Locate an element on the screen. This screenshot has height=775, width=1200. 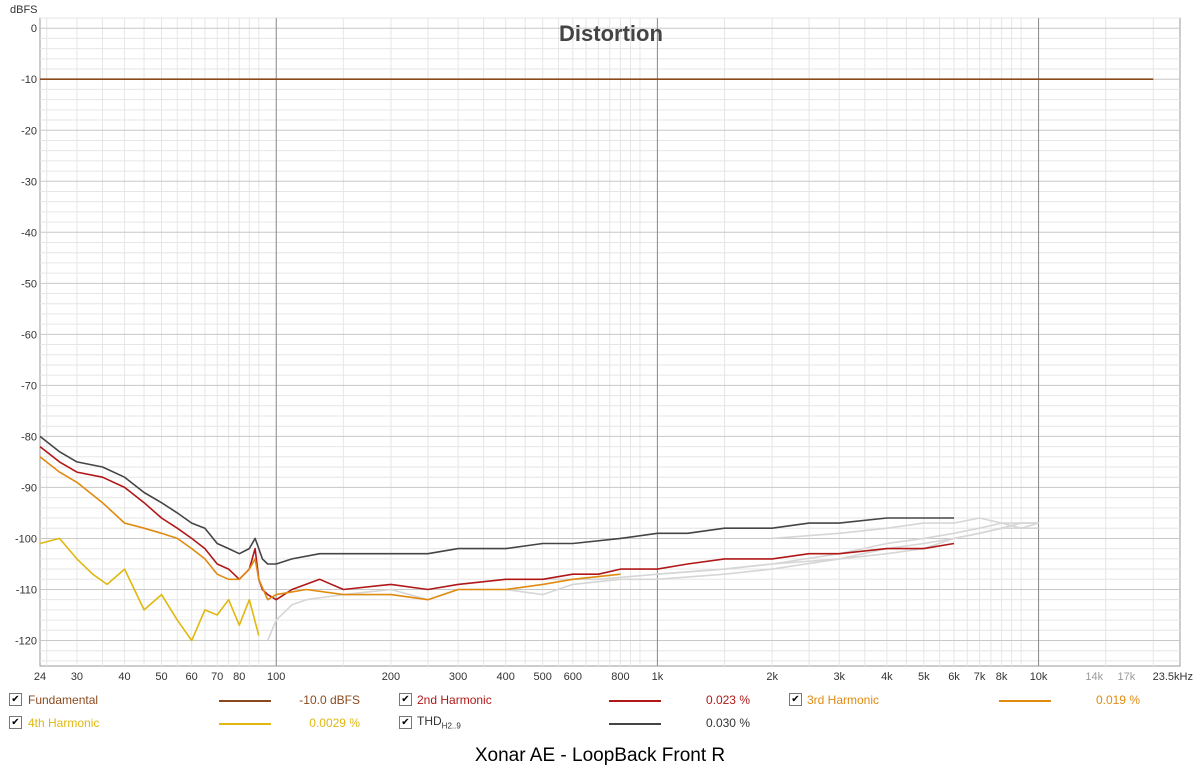
fundamental-checkbox: ✔ is located at coordinates (15, 699).